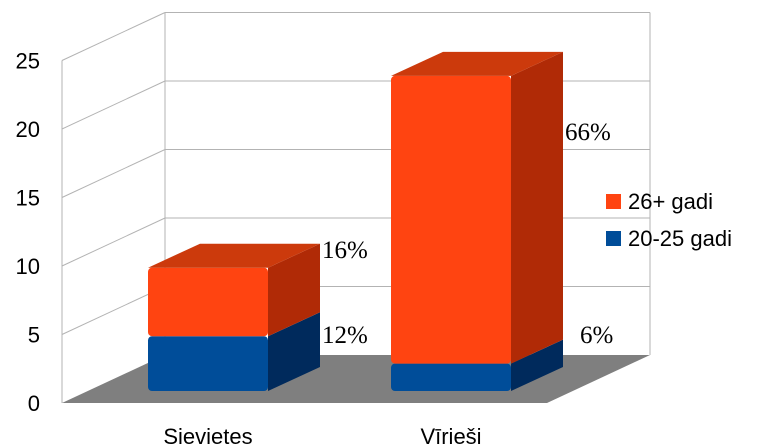 The width and height of the screenshot is (762, 446). I want to click on data-label: 6%, so click(596, 335).